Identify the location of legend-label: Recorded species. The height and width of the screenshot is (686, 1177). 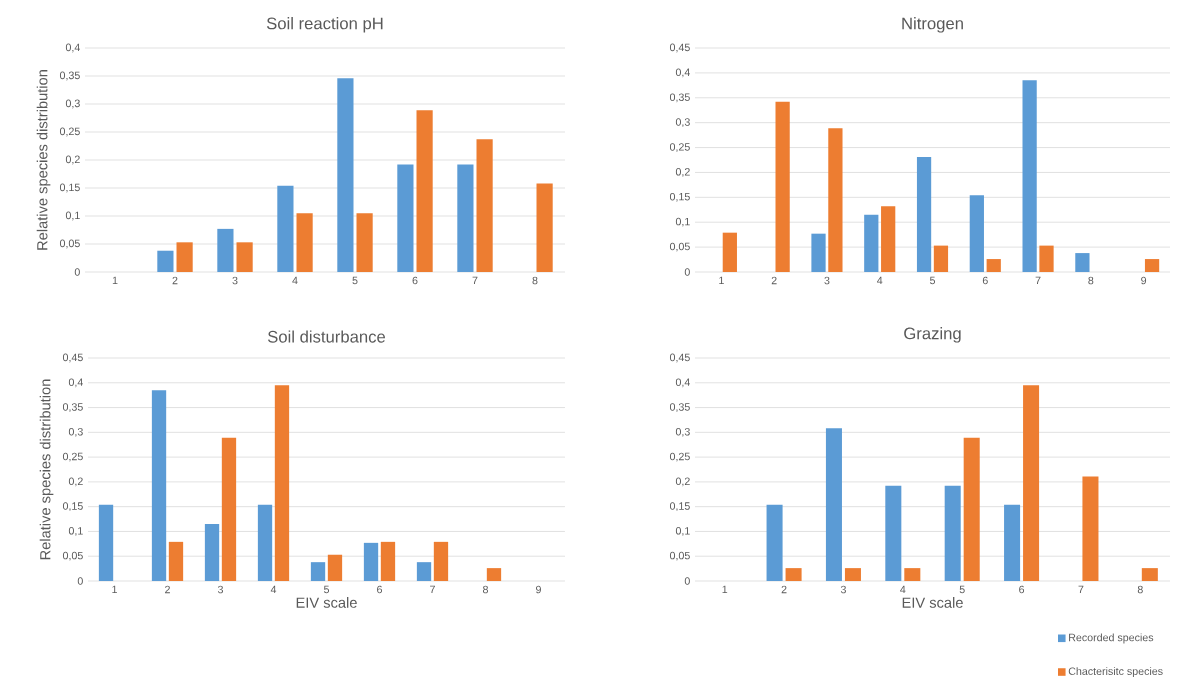
(1111, 638).